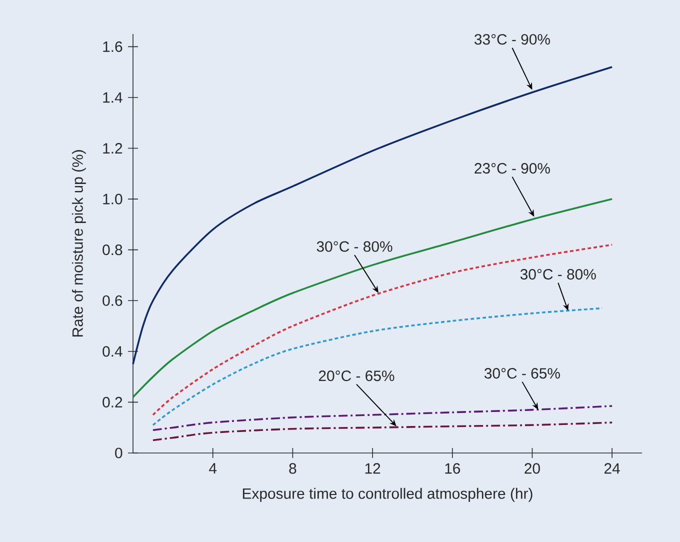 The height and width of the screenshot is (542, 680). What do you see at coordinates (387, 495) in the screenshot?
I see `x-axis-title: Exposure time to controlled atmosphere (hr)` at bounding box center [387, 495].